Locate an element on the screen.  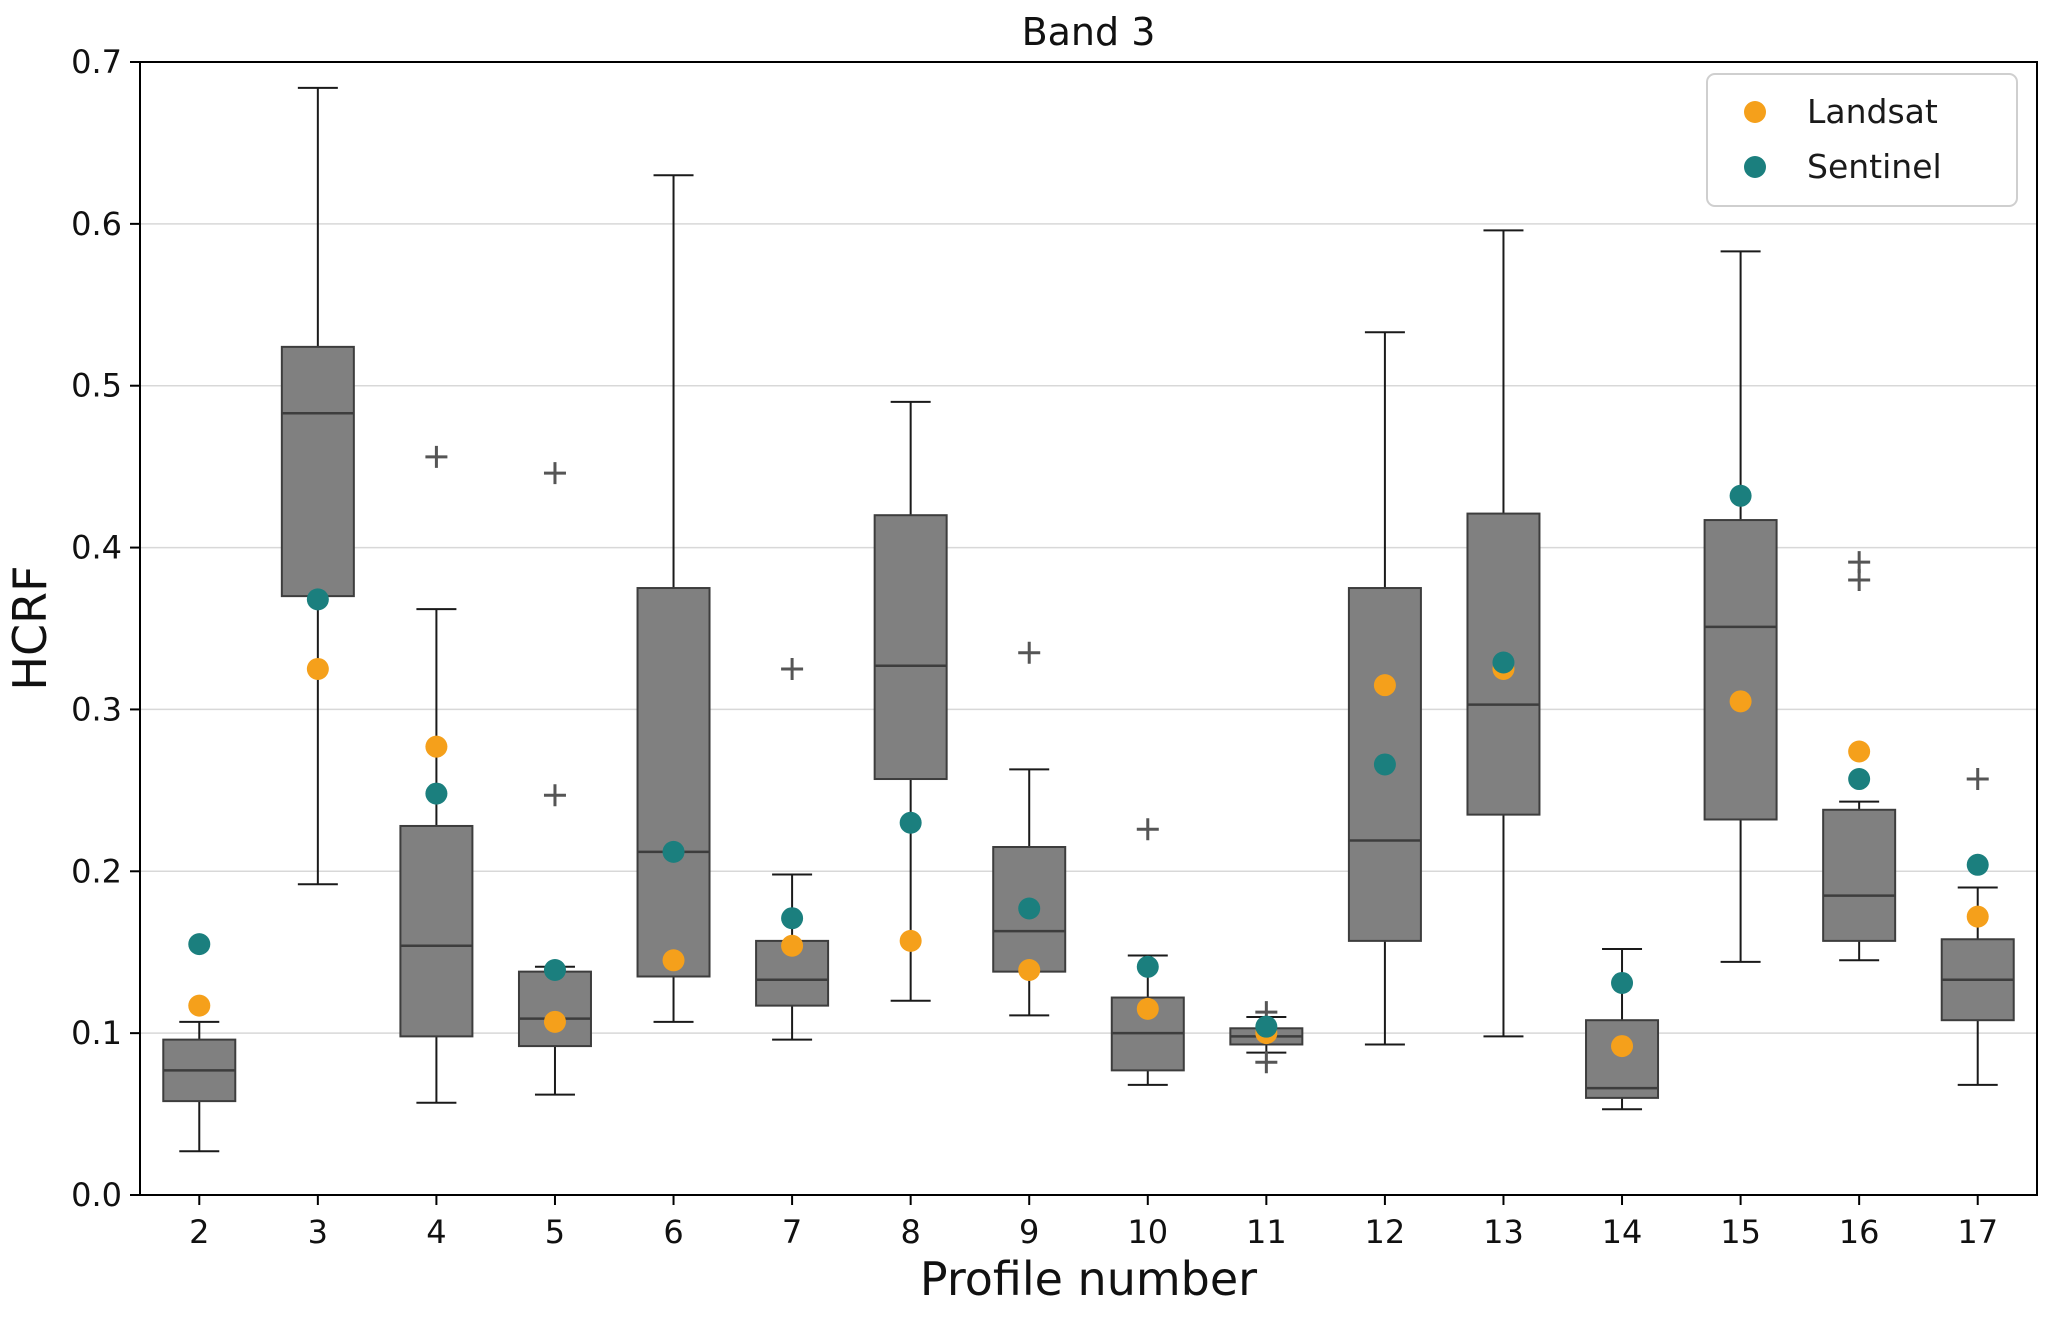
x-tick-label: 12 is located at coordinates (1385, 1232).